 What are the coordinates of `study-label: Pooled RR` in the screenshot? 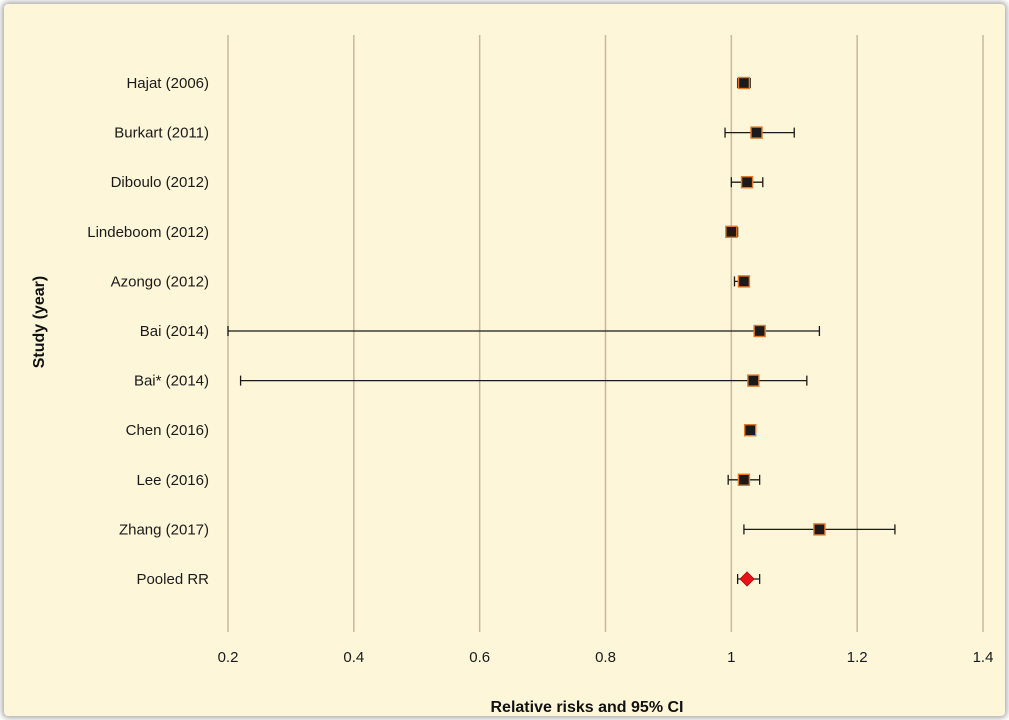 It's located at (172, 579).